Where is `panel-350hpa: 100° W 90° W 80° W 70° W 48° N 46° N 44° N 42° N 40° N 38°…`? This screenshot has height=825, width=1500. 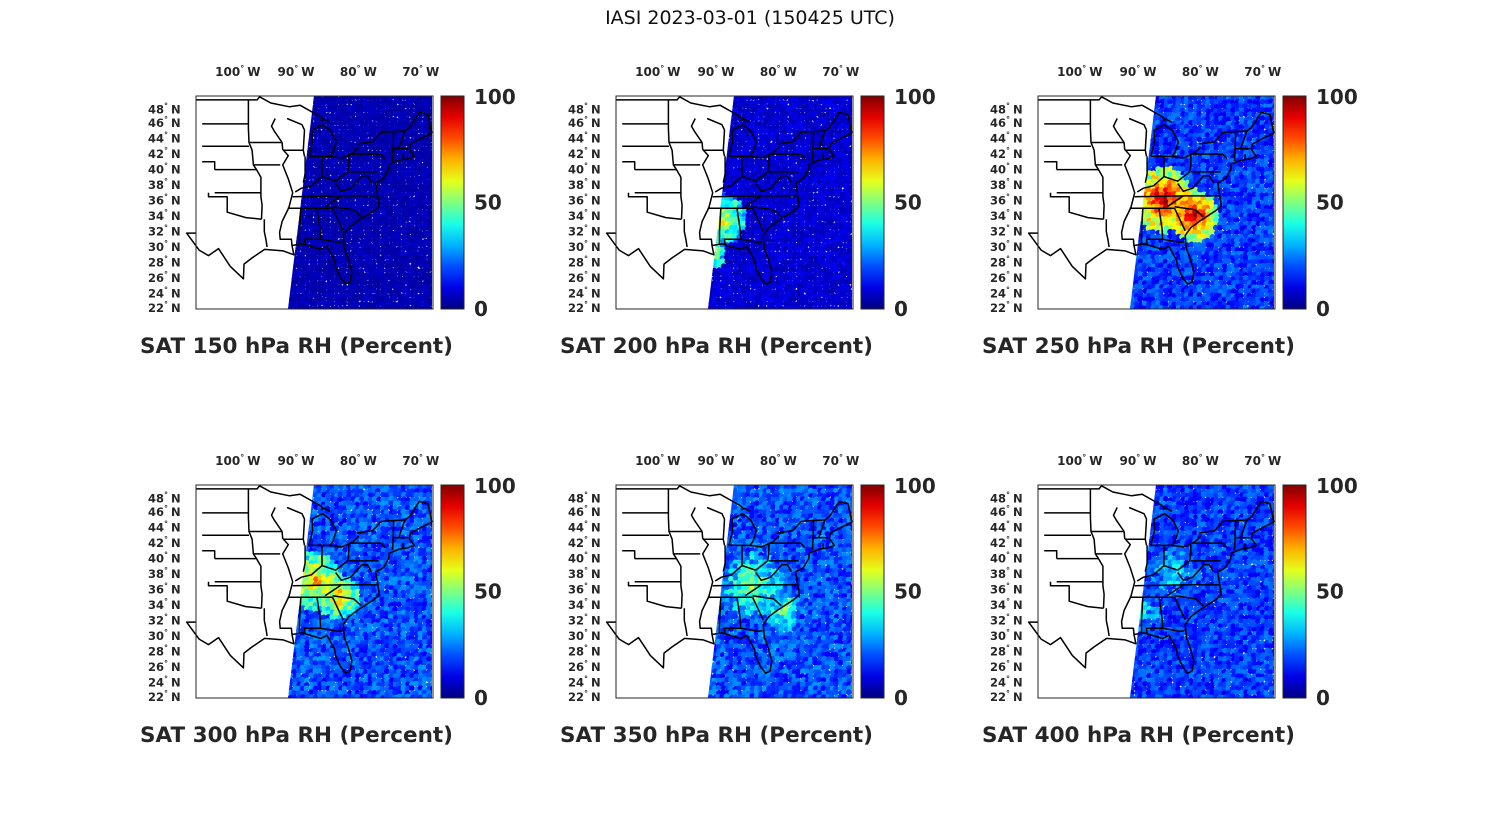
panel-350hpa: 100° W 90° W 80° W 70° W 48° N 46° N 44° N 42° N 40° N 38°… is located at coordinates (770, 609).